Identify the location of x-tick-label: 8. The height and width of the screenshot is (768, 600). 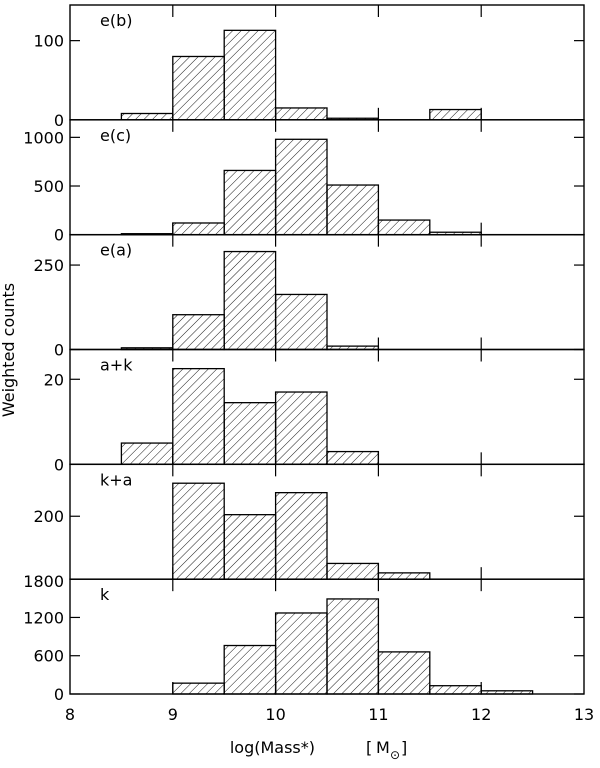
(70, 714).